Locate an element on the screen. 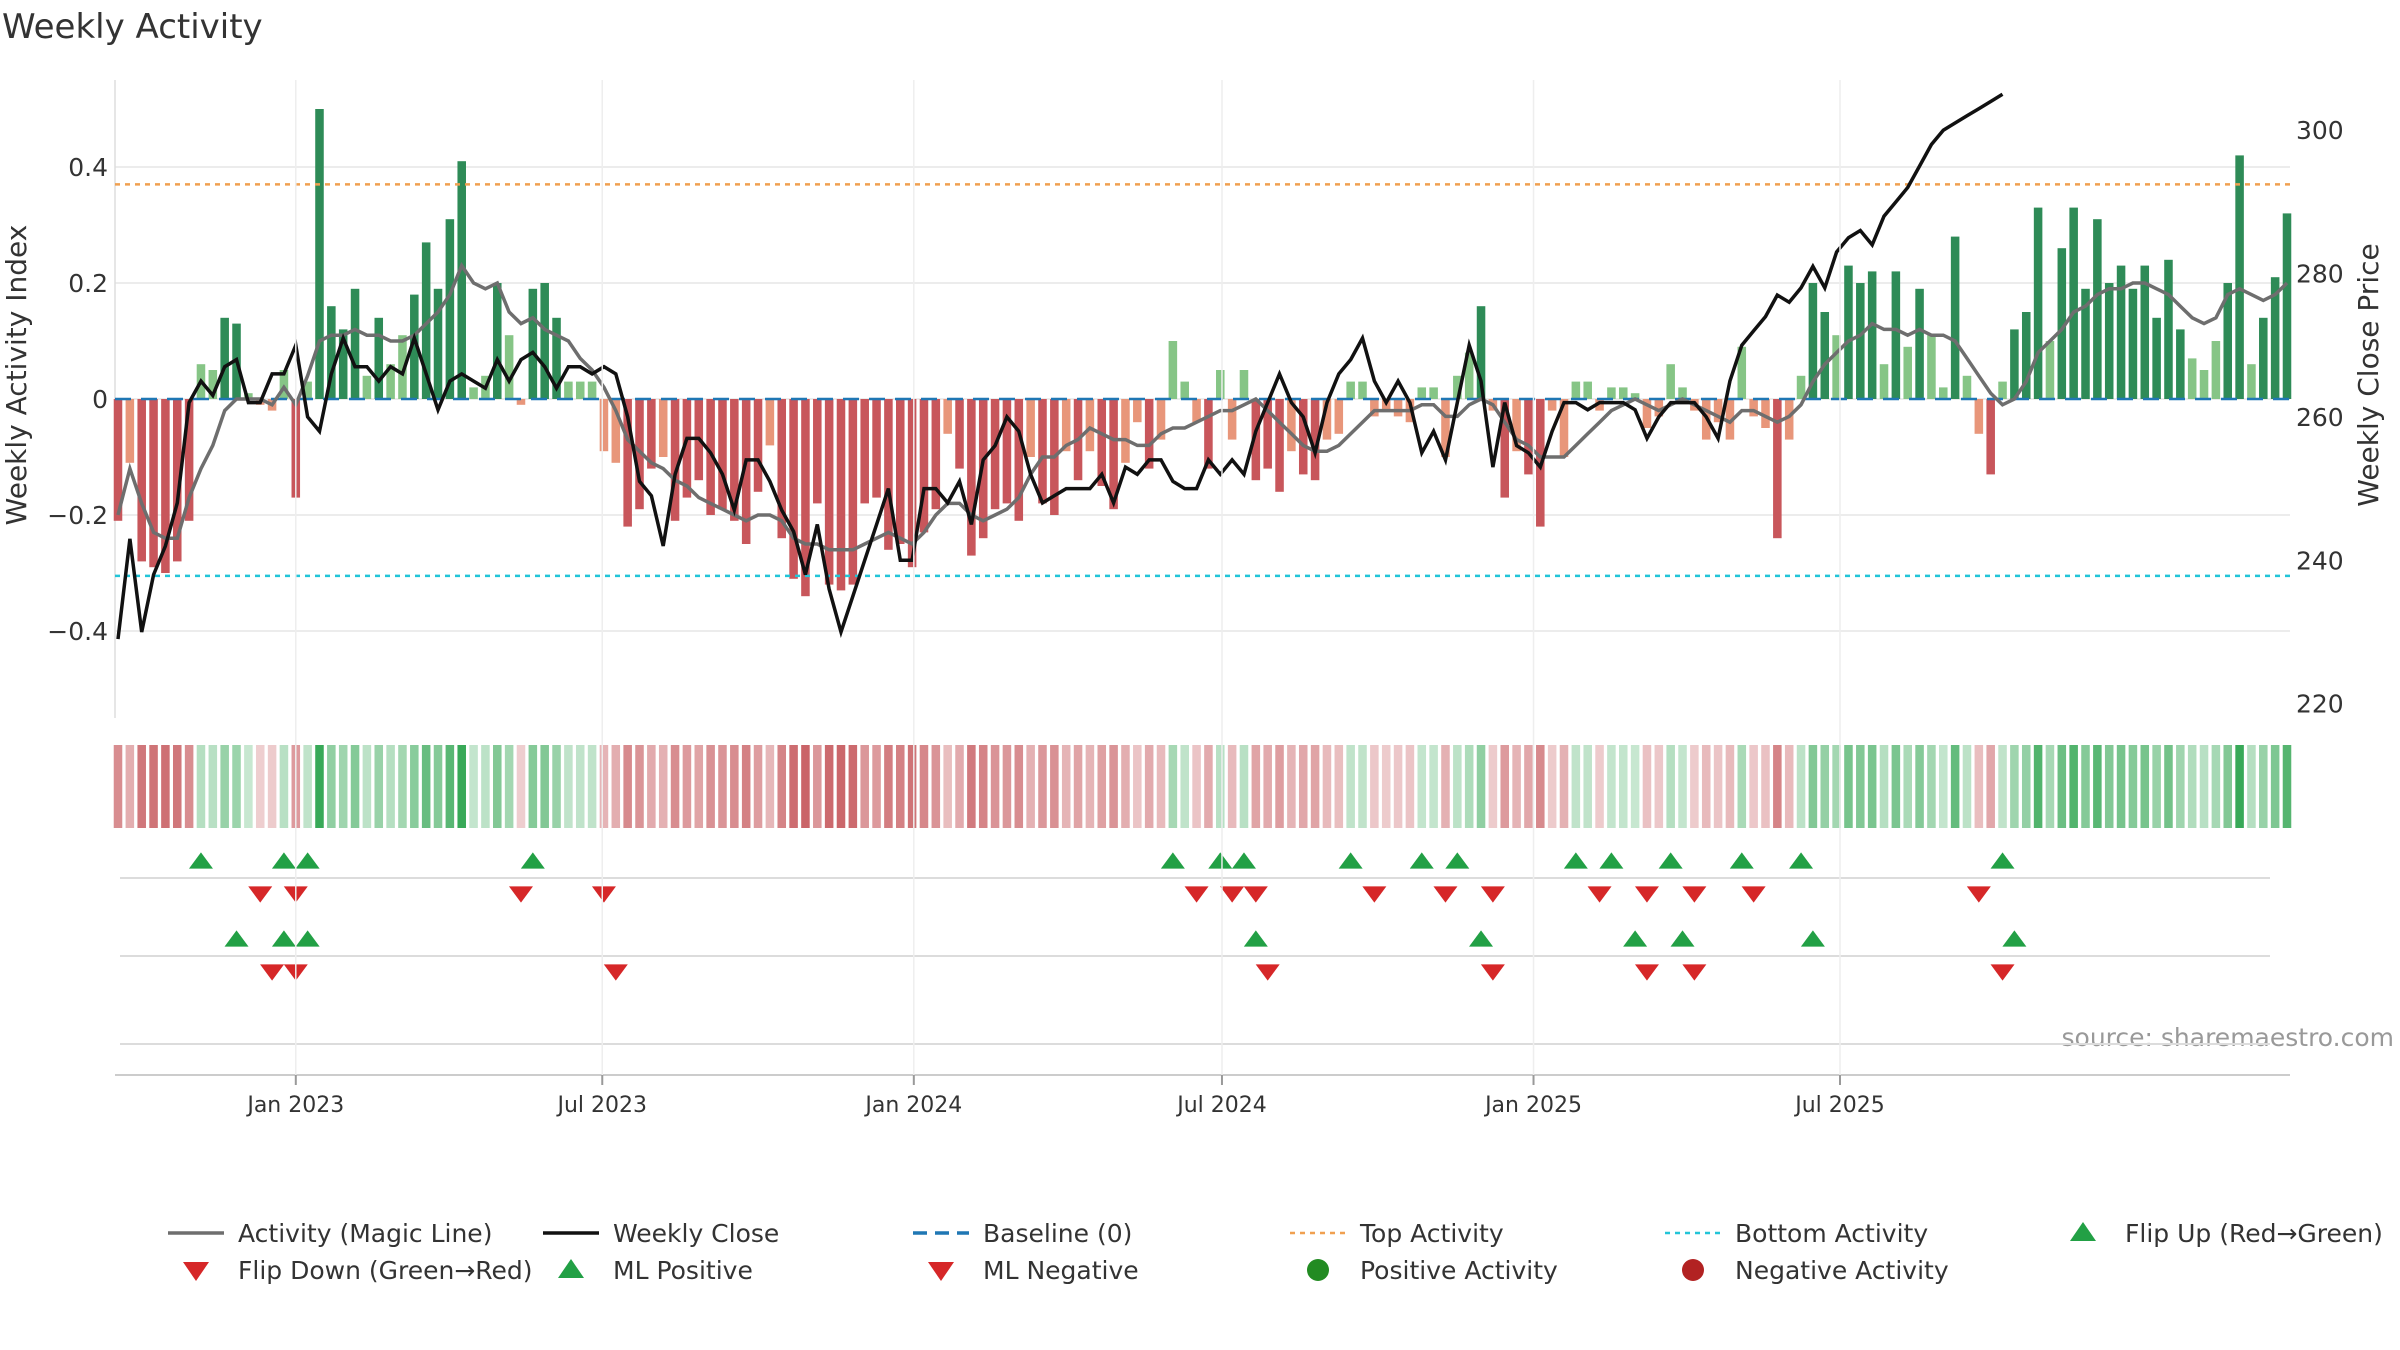  legend-item: Baseline (0) is located at coordinates (1022, 1233).